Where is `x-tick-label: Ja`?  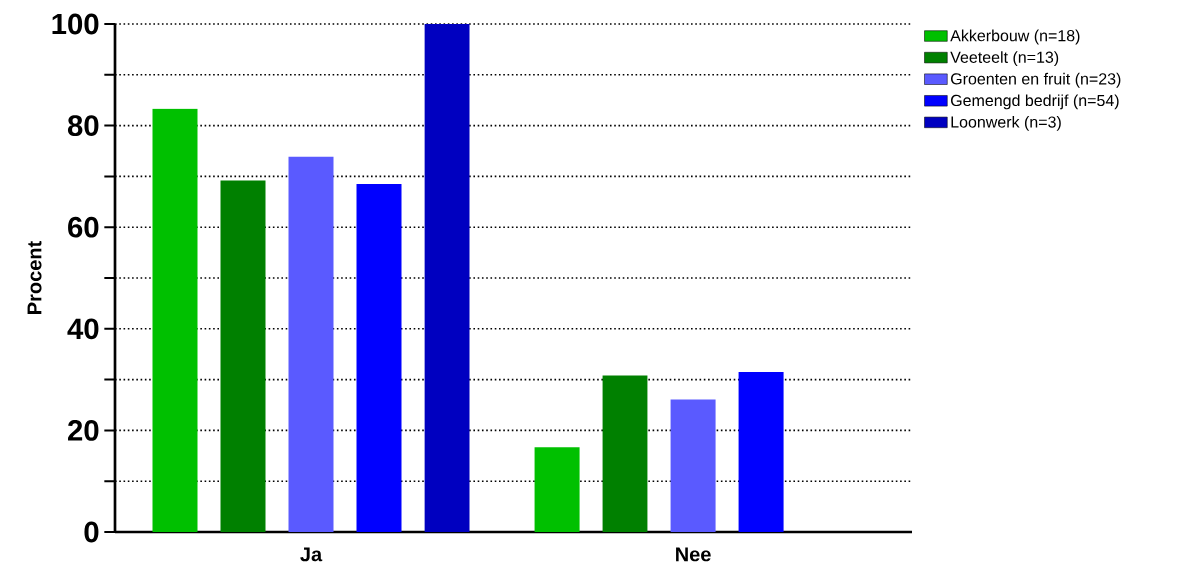 x-tick-label: Ja is located at coordinates (311, 554).